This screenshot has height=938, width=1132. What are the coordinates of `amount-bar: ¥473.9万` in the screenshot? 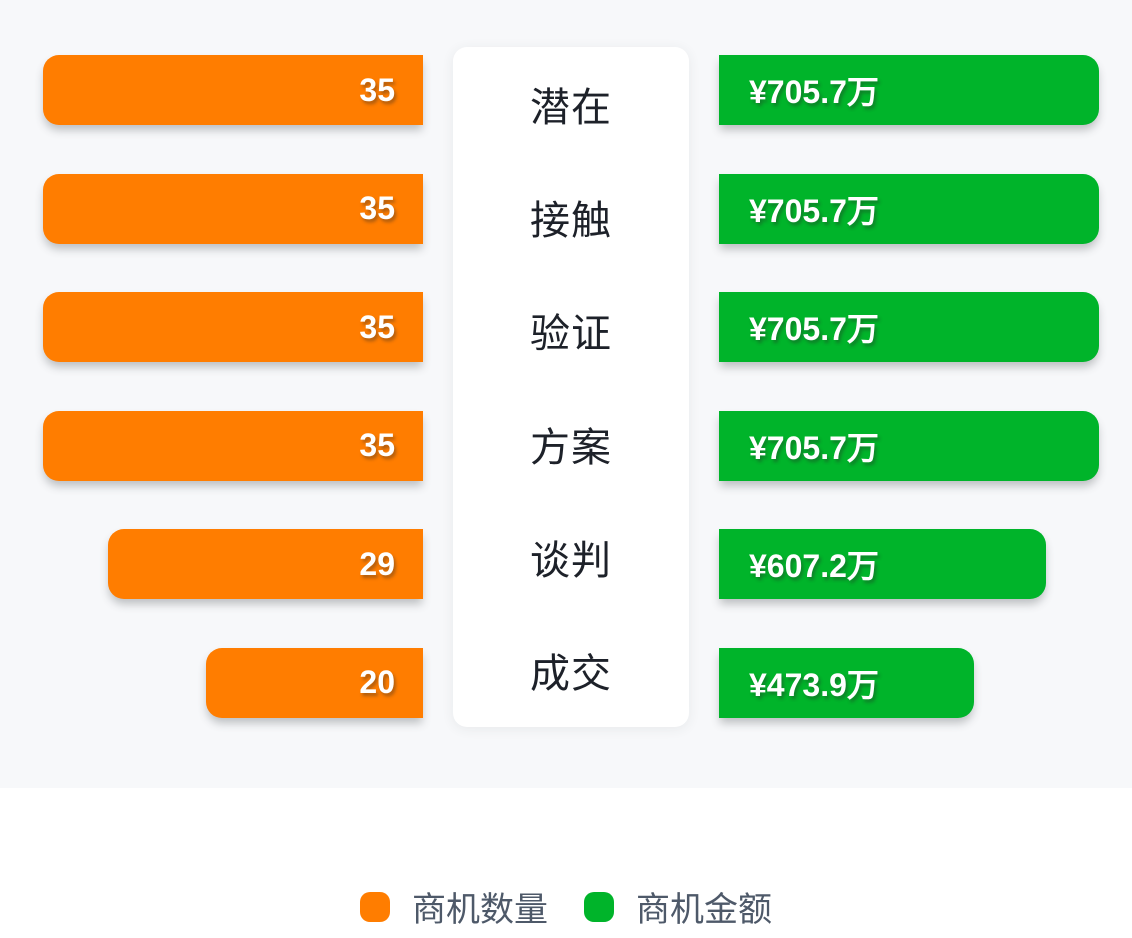 It's located at (846, 682).